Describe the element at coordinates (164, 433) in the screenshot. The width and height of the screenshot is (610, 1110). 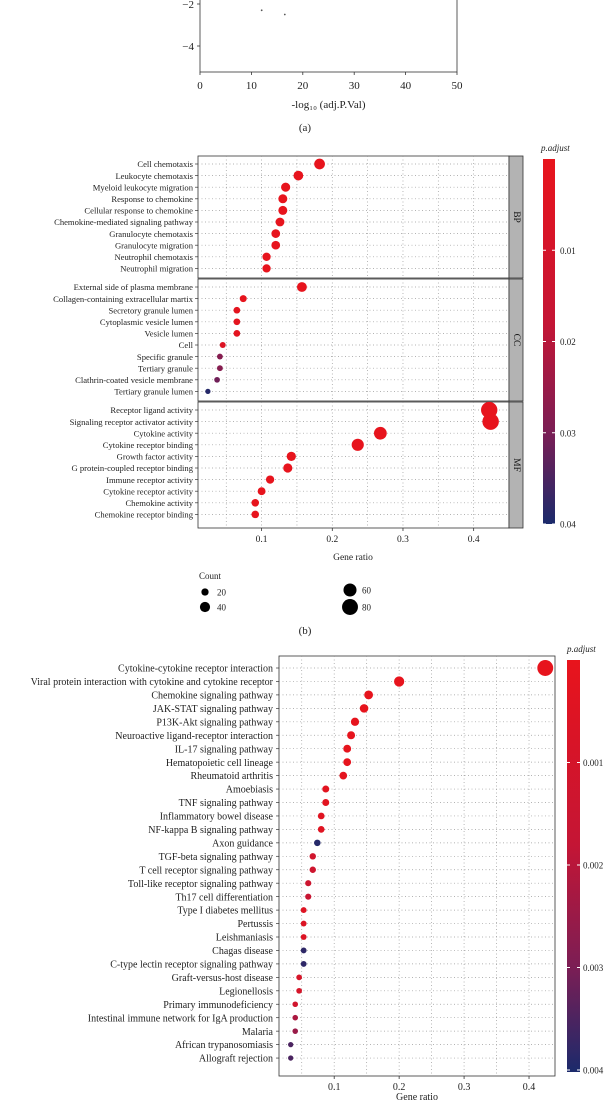
I see `term-label: Cytokine activity` at that location.